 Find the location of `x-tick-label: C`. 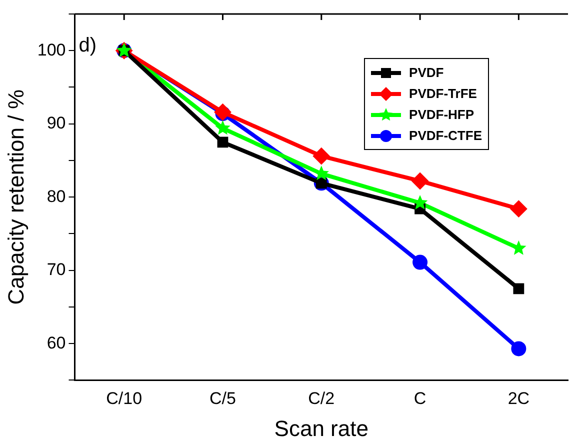

x-tick-label: C is located at coordinates (420, 398).